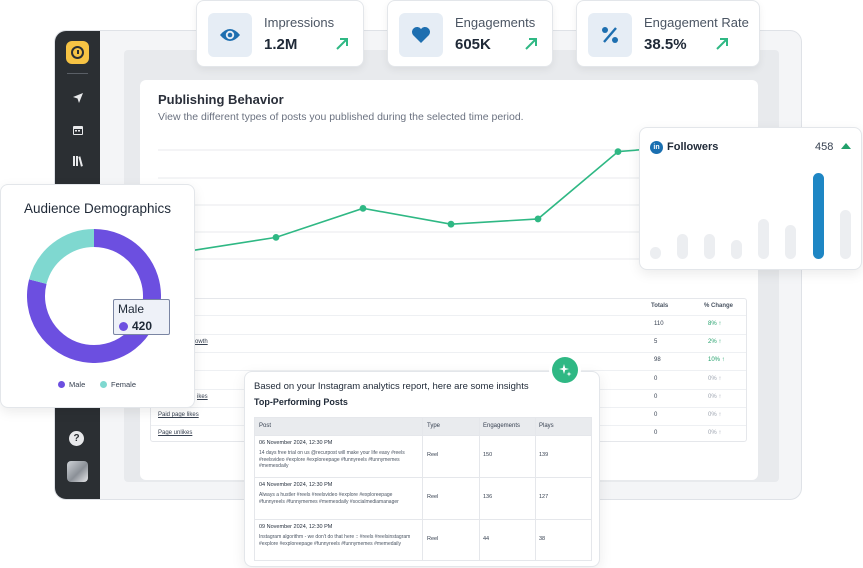 The width and height of the screenshot is (863, 568). What do you see at coordinates (62, 257) in the screenshot?
I see `donut-slice-female` at bounding box center [62, 257].